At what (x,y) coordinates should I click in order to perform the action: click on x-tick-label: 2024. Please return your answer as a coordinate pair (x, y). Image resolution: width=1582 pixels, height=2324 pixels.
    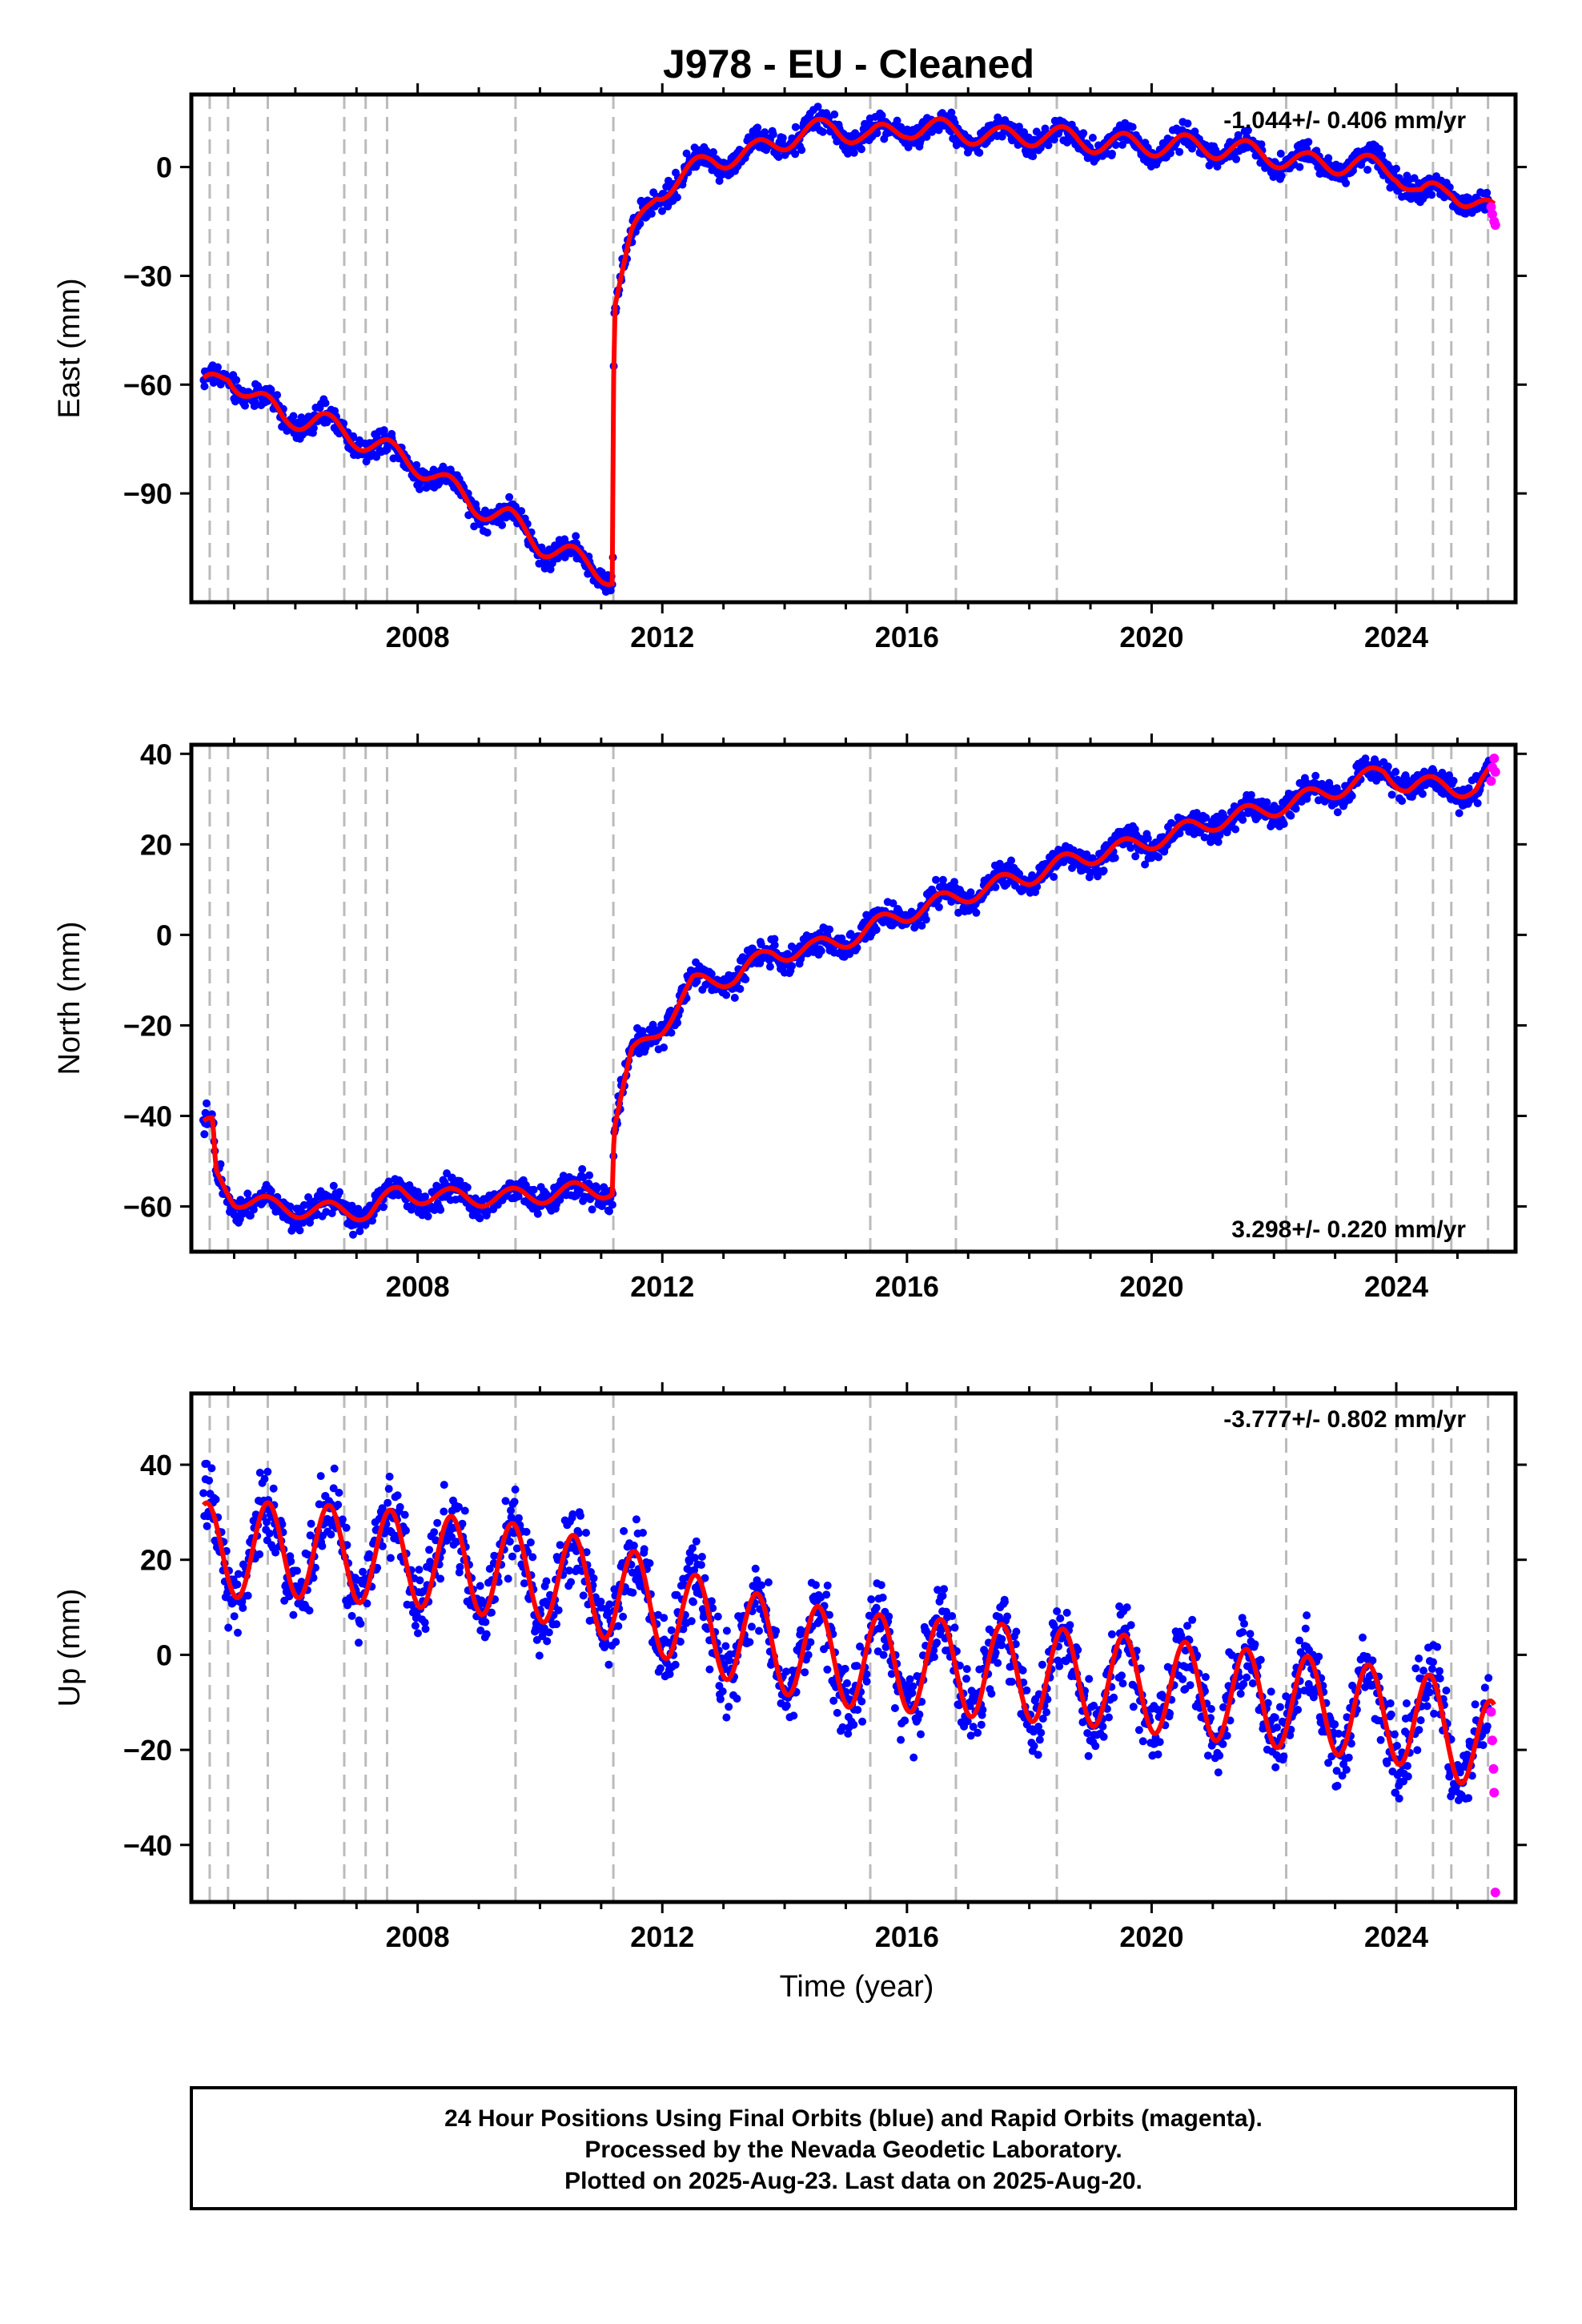
    Looking at the image, I should click on (1396, 637).